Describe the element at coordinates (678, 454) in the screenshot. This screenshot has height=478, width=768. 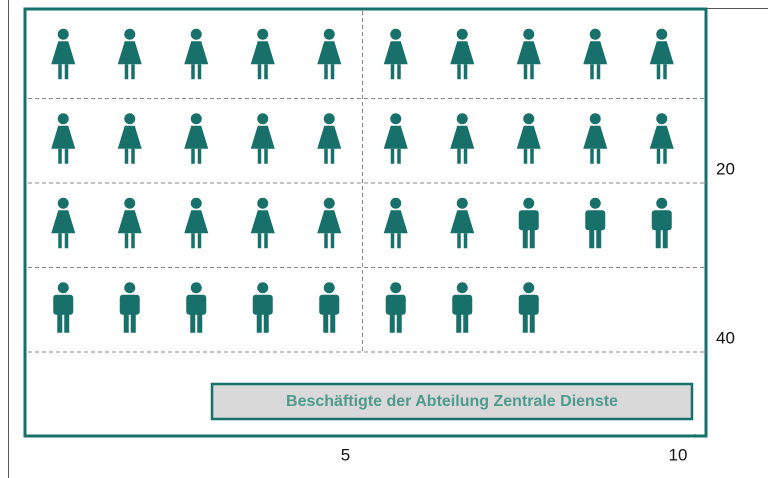
I see `x-tick-label: 10` at that location.